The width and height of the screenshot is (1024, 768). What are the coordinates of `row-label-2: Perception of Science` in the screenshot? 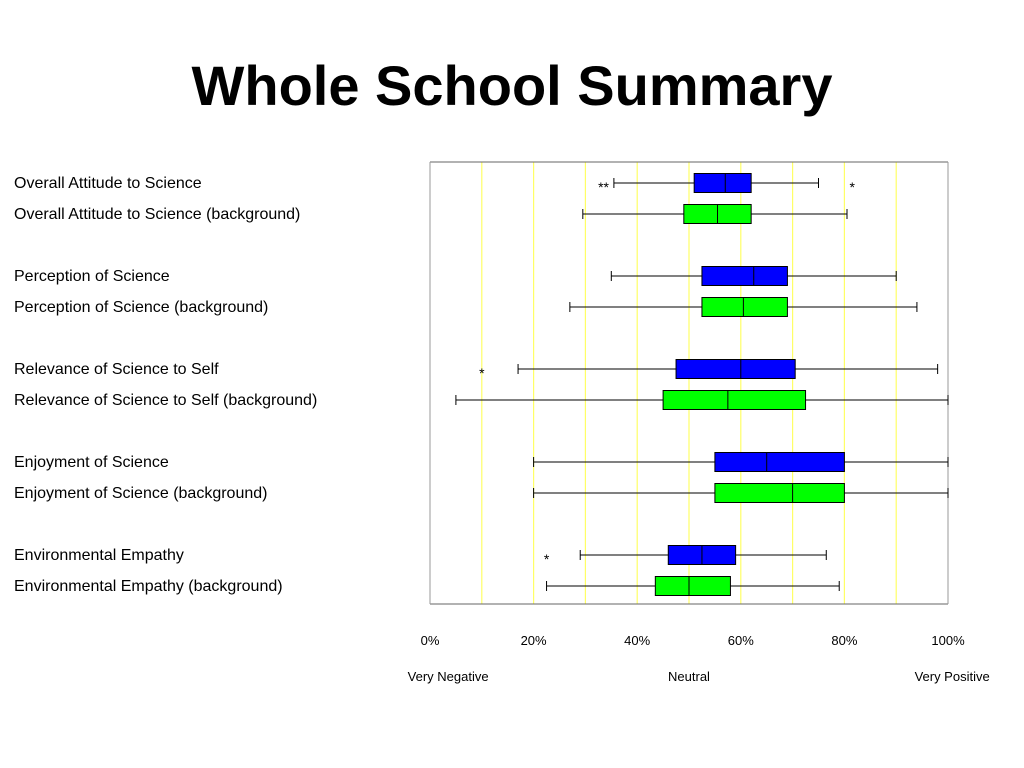 It's located at (92, 276).